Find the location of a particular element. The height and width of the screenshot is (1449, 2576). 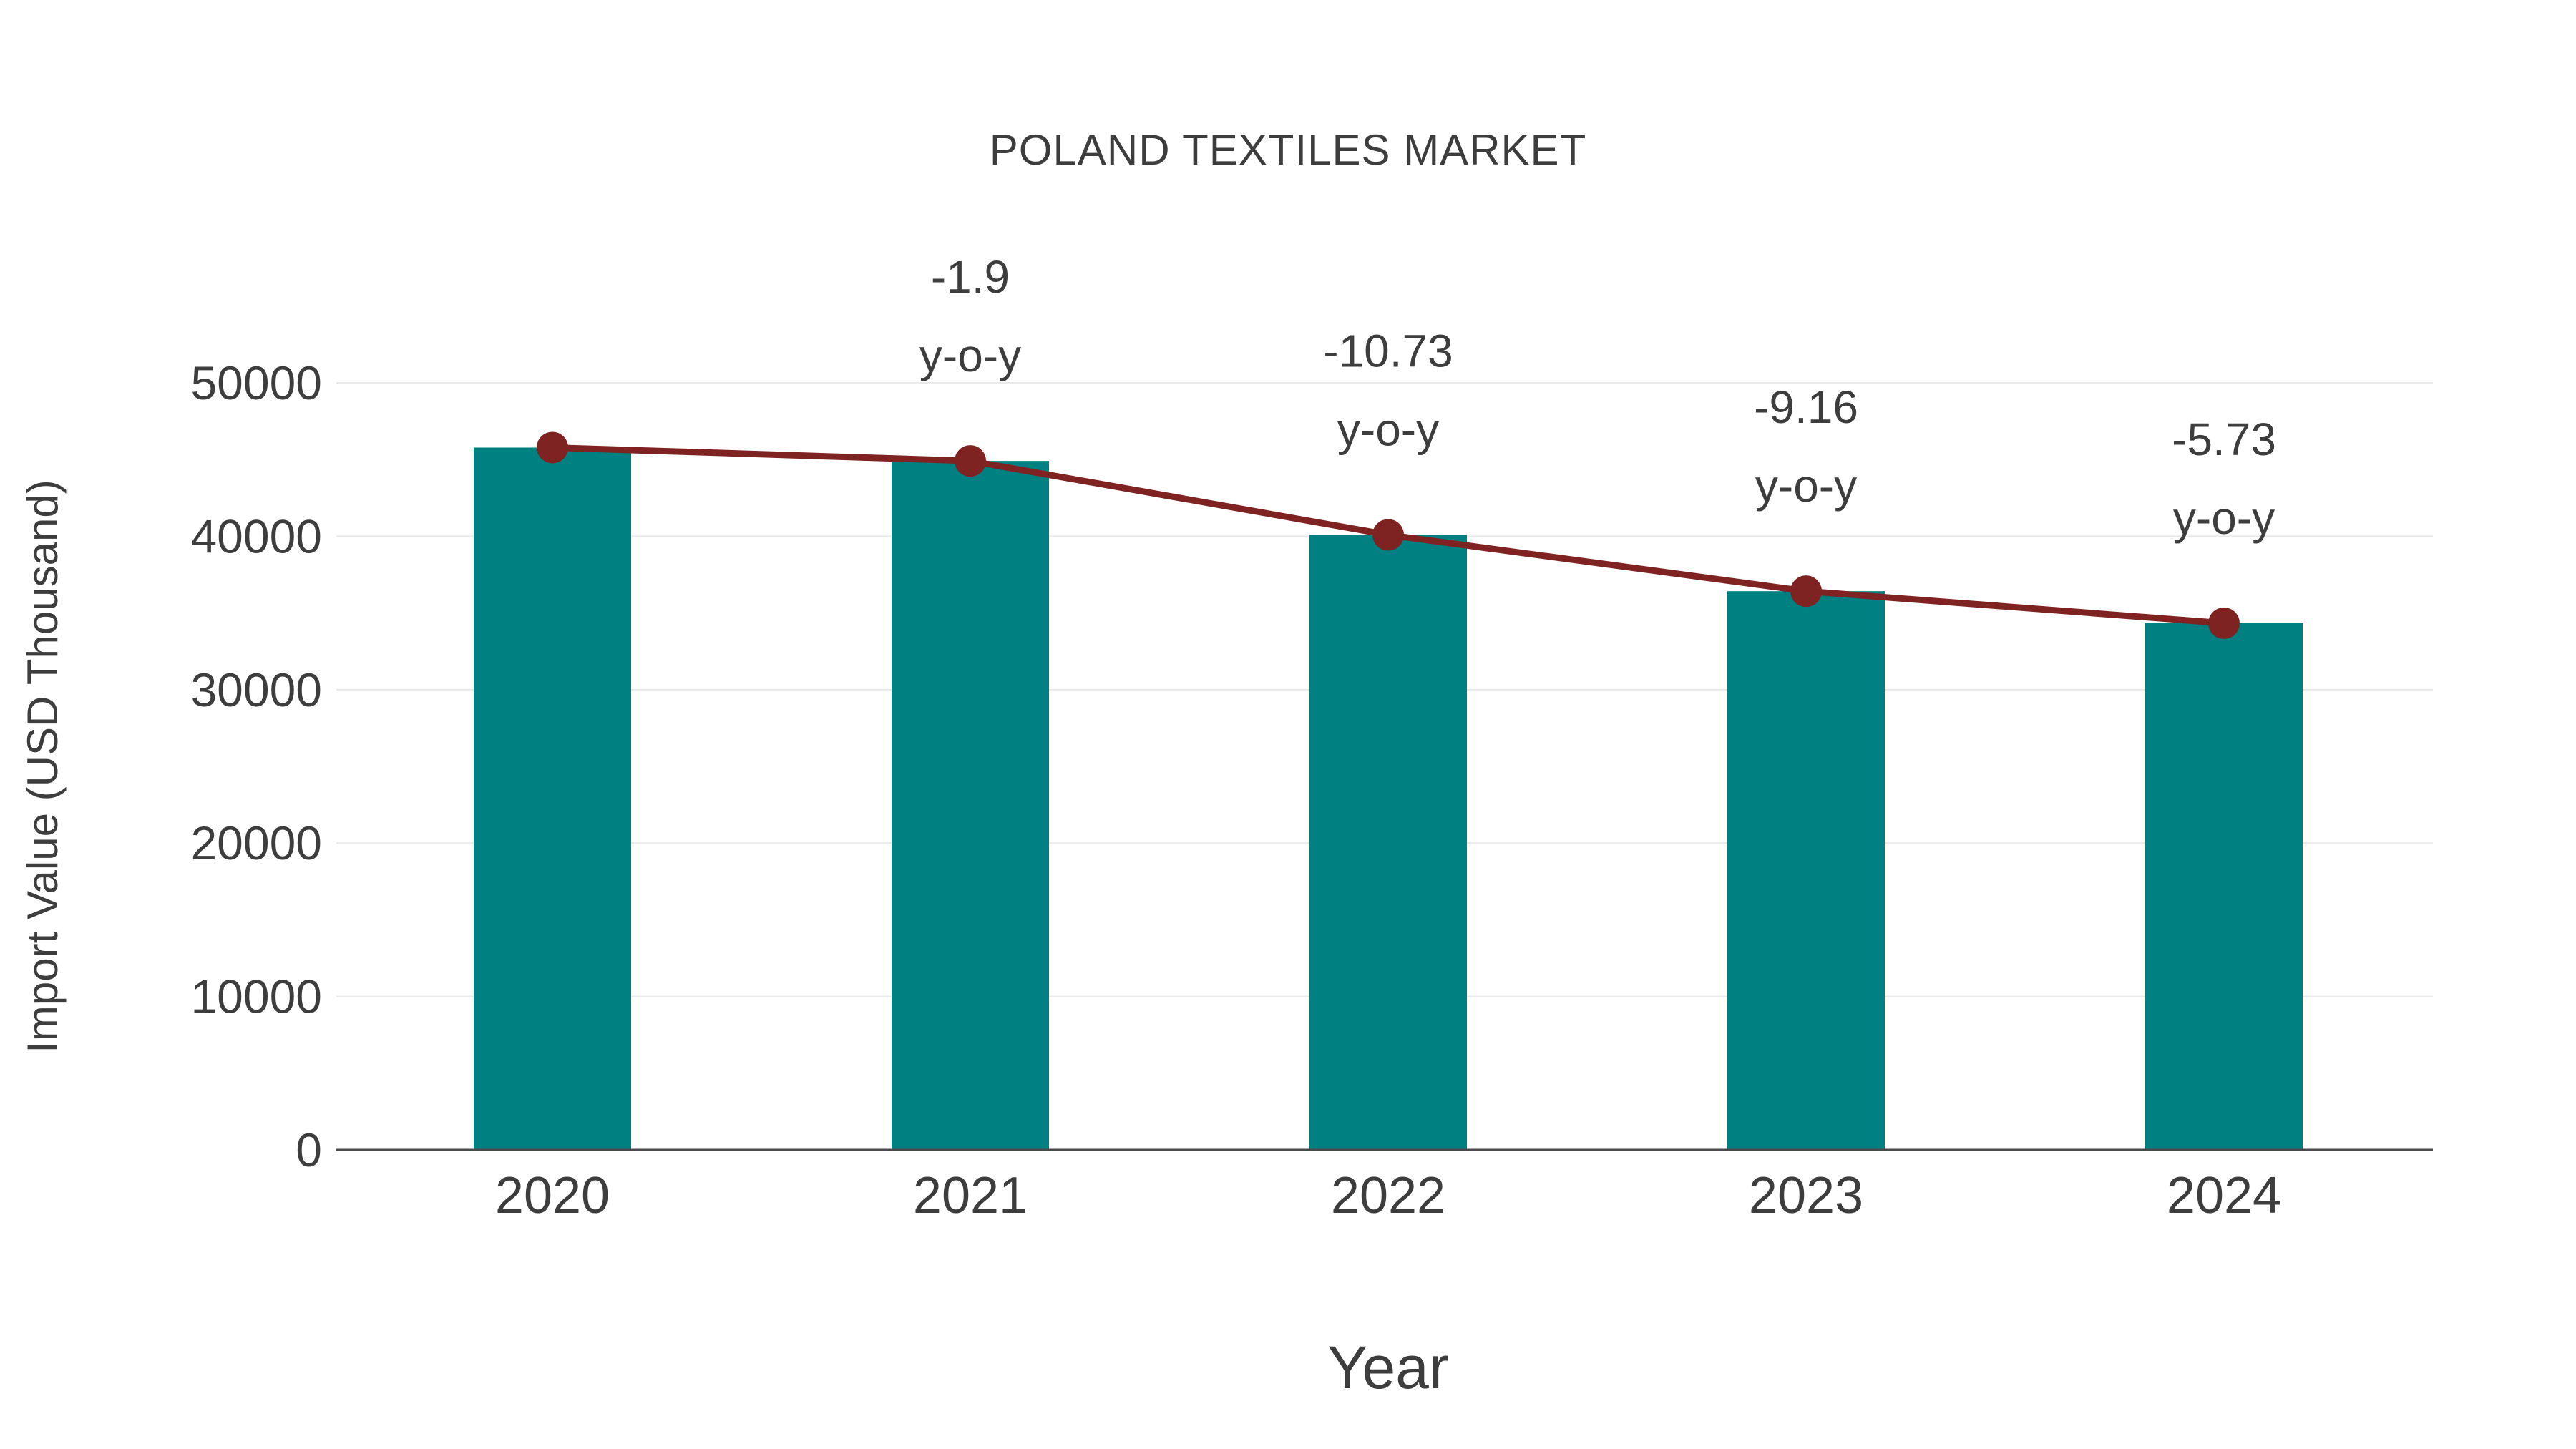

annotation-value: -5.73 is located at coordinates (2224, 439).